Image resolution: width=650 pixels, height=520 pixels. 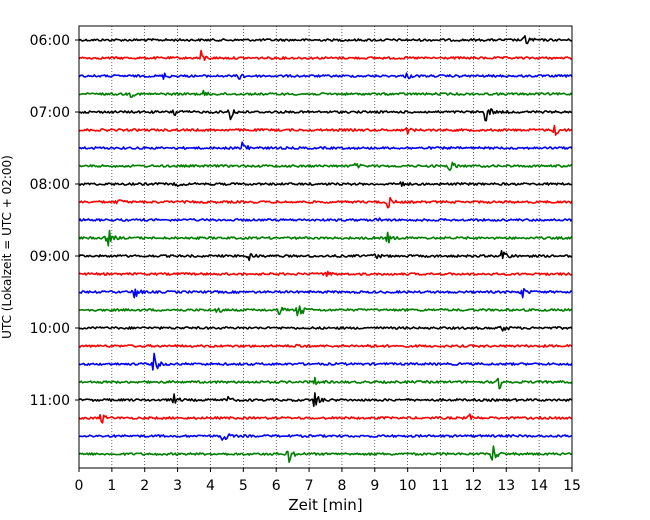 I want to click on x-tick-label: 12, so click(x=473, y=486).